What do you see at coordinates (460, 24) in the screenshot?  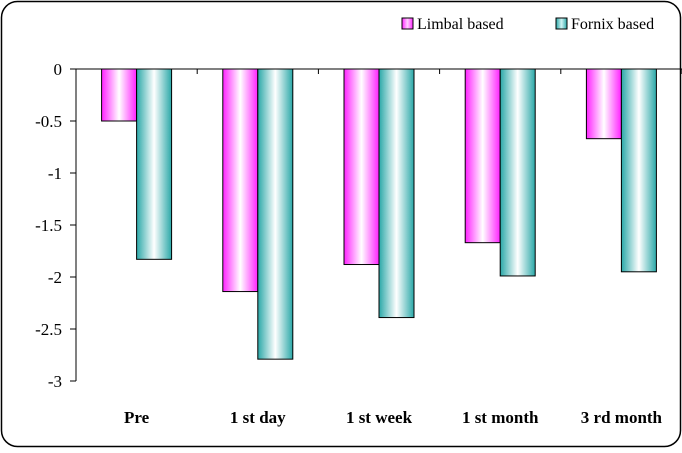 I see `legend-label-limbal: Limbal based` at bounding box center [460, 24].